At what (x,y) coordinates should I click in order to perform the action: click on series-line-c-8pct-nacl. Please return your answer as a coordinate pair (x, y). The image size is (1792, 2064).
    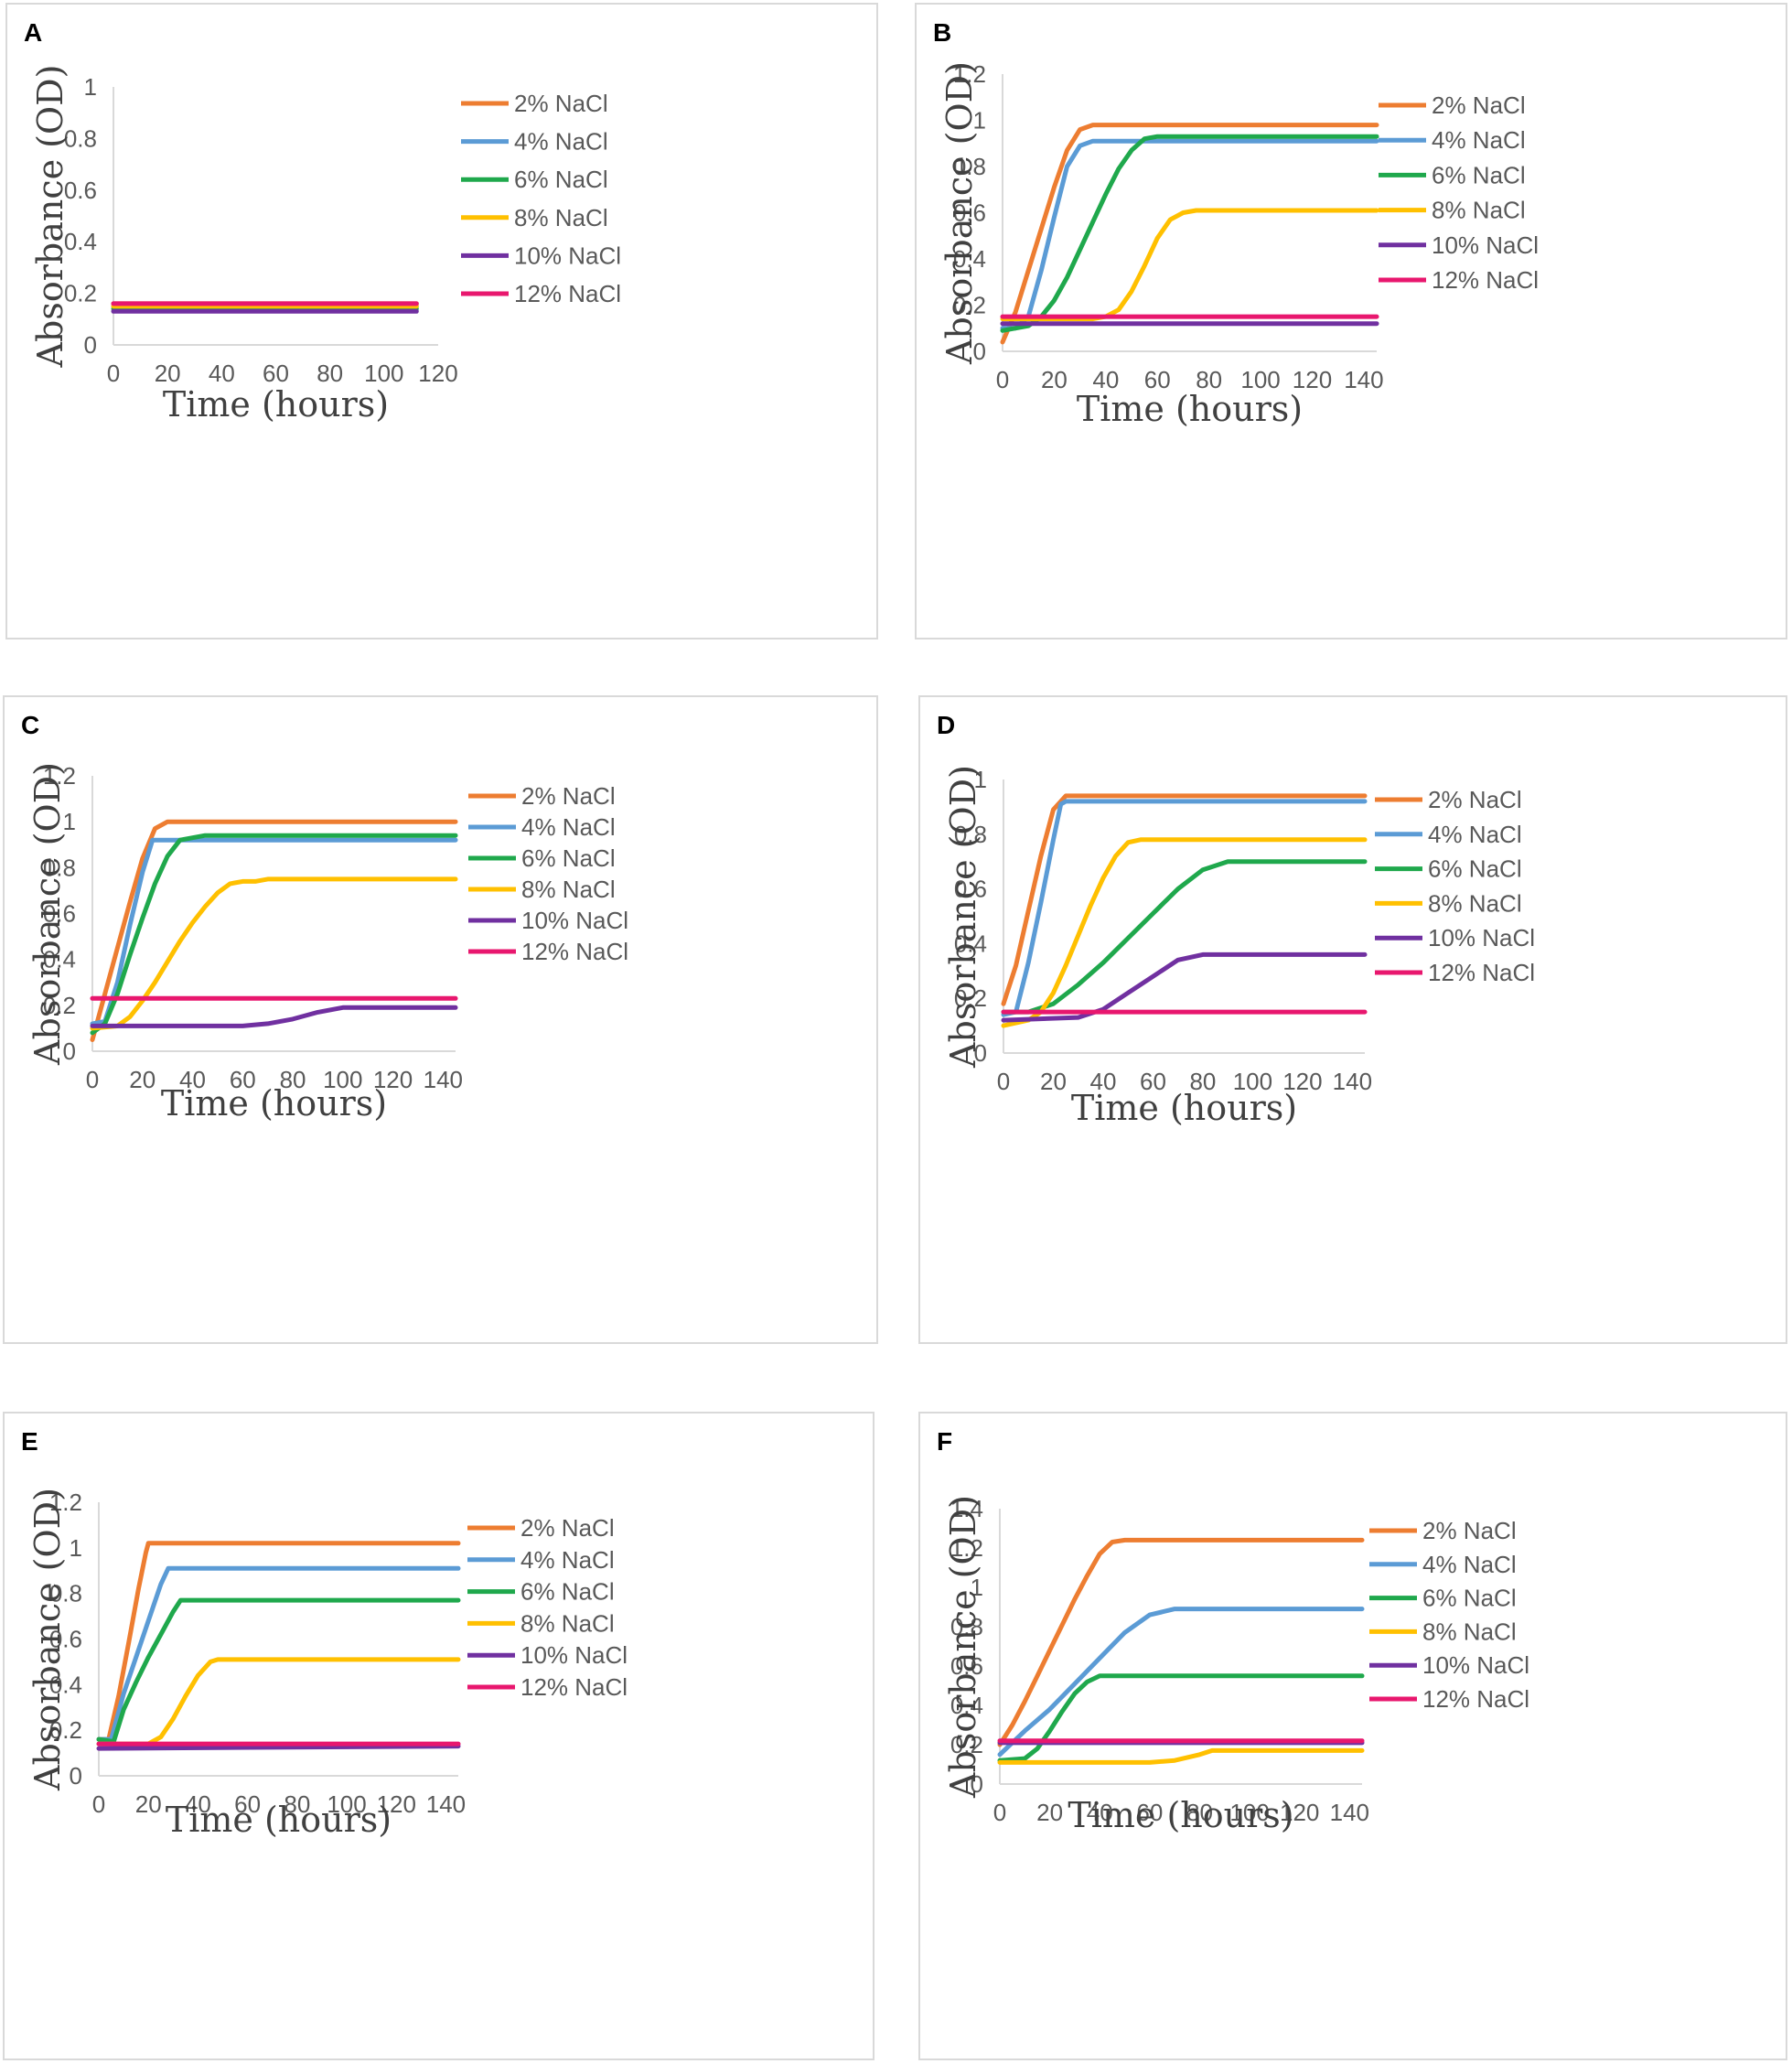
    Looking at the image, I should click on (274, 953).